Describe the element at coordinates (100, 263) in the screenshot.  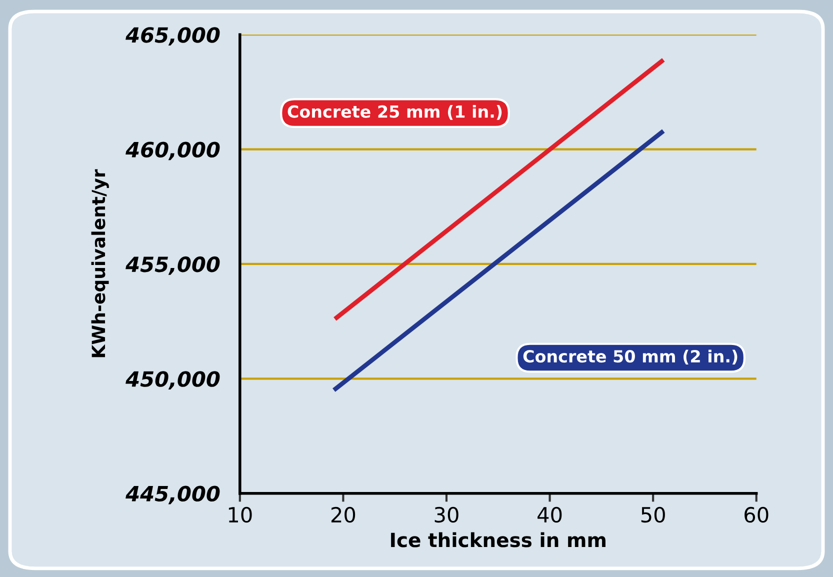
I see `y-axis-title: KWh-equivalent/yr` at that location.